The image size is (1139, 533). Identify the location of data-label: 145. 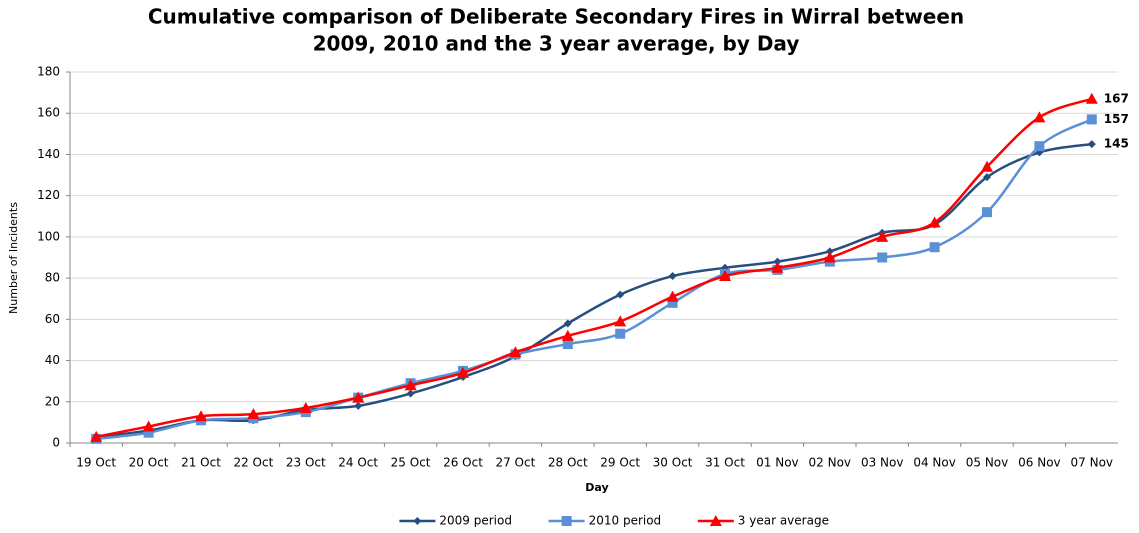
(1116, 144).